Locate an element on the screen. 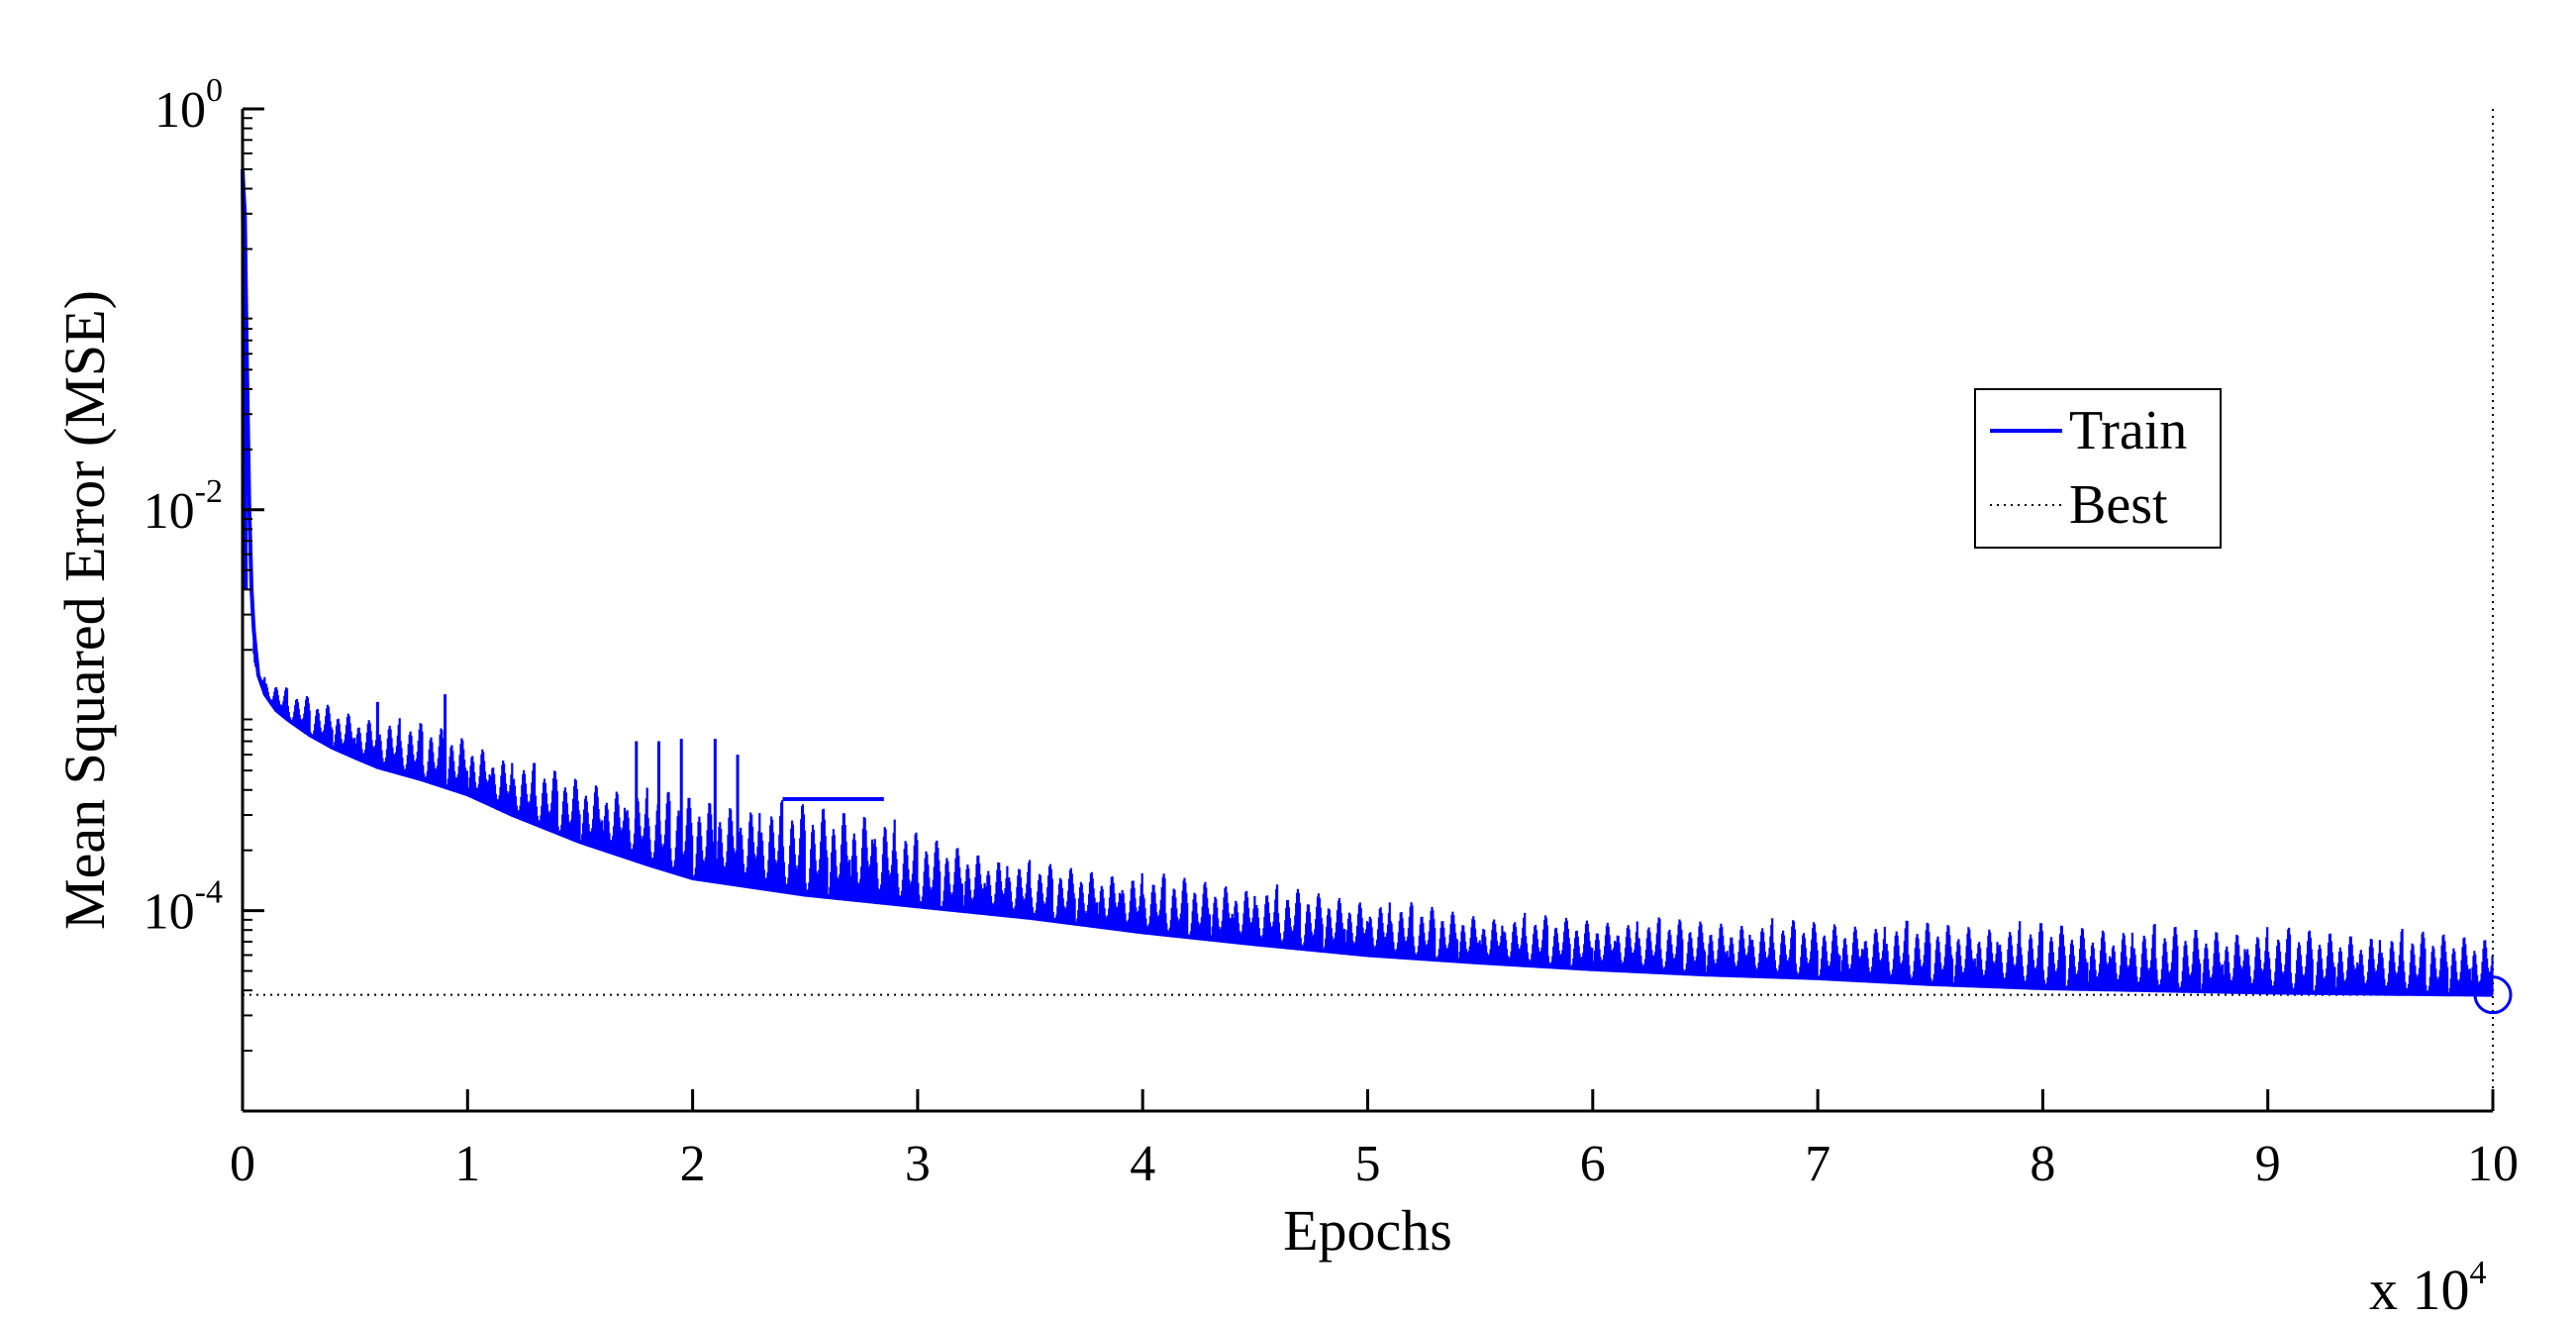 This screenshot has width=2576, height=1318. y-axis-label: Mean Squared Error (MSE) is located at coordinates (84, 610).